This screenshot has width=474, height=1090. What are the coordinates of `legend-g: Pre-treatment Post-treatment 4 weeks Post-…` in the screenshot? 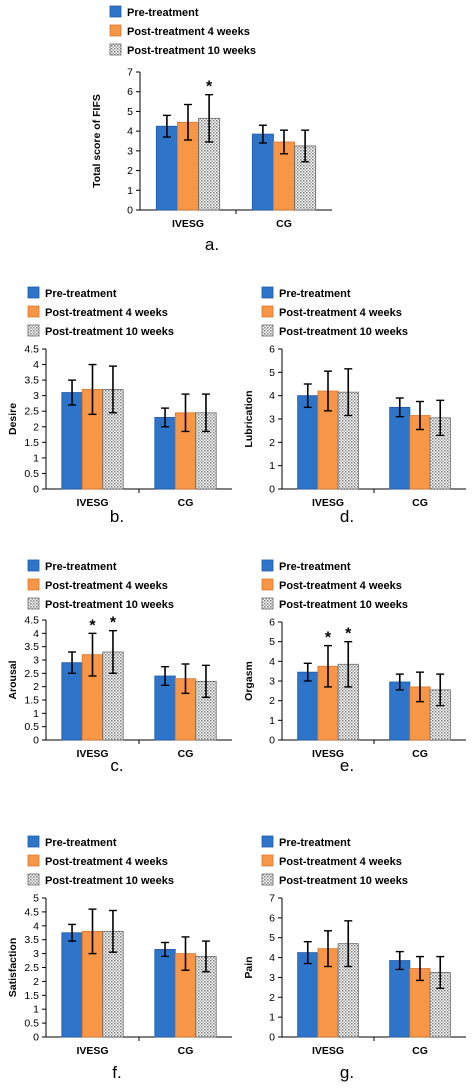 It's located at (334, 861).